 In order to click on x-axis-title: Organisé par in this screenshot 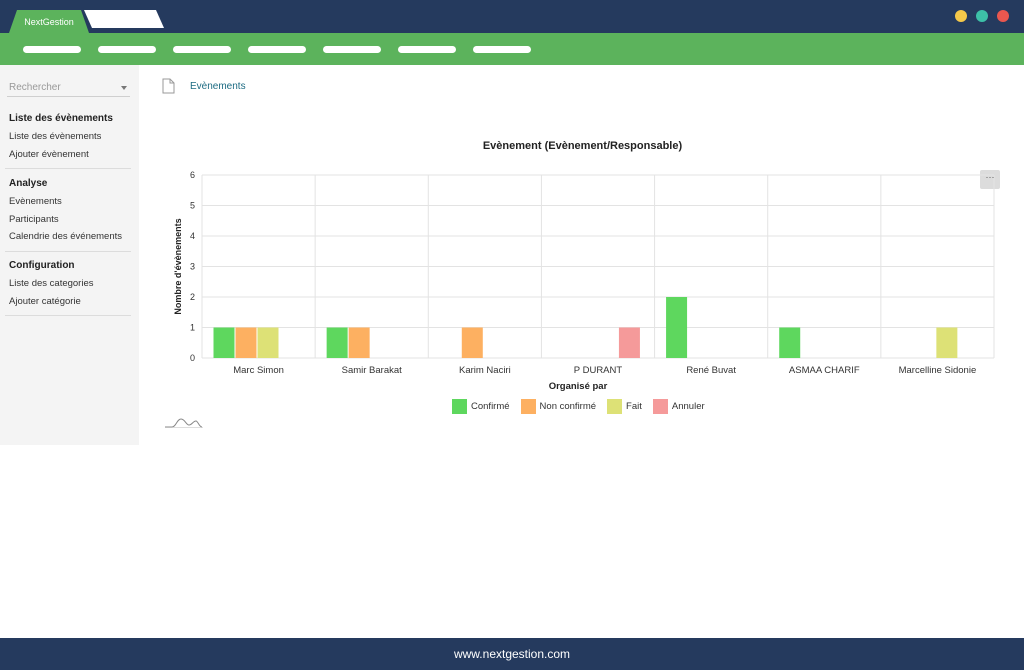, I will do `click(578, 386)`.